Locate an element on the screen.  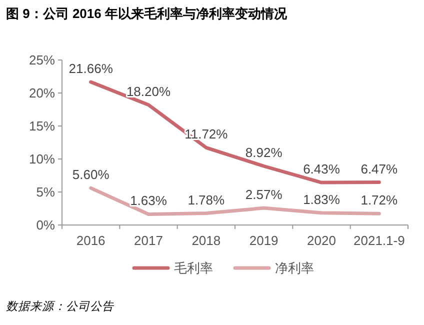
data-label: 1.83% is located at coordinates (321, 199).